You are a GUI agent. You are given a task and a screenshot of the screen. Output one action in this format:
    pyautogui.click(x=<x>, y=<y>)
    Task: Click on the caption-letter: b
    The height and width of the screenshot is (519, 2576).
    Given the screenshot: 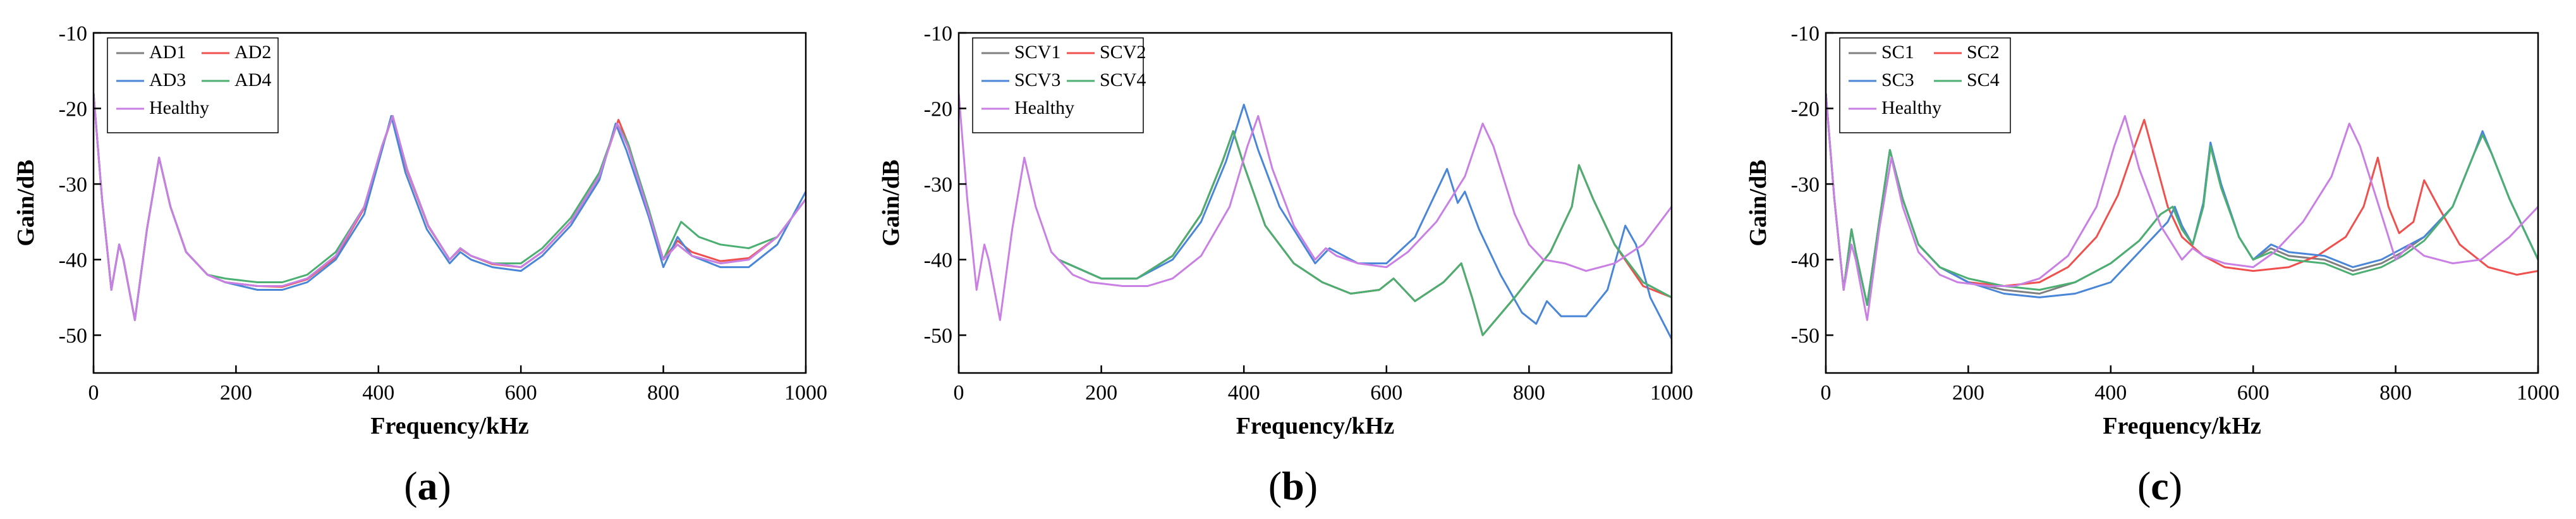 What is the action you would take?
    pyautogui.click(x=1293, y=485)
    